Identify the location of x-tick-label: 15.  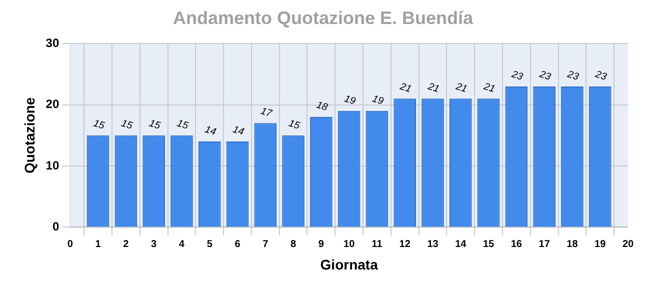
(488, 244).